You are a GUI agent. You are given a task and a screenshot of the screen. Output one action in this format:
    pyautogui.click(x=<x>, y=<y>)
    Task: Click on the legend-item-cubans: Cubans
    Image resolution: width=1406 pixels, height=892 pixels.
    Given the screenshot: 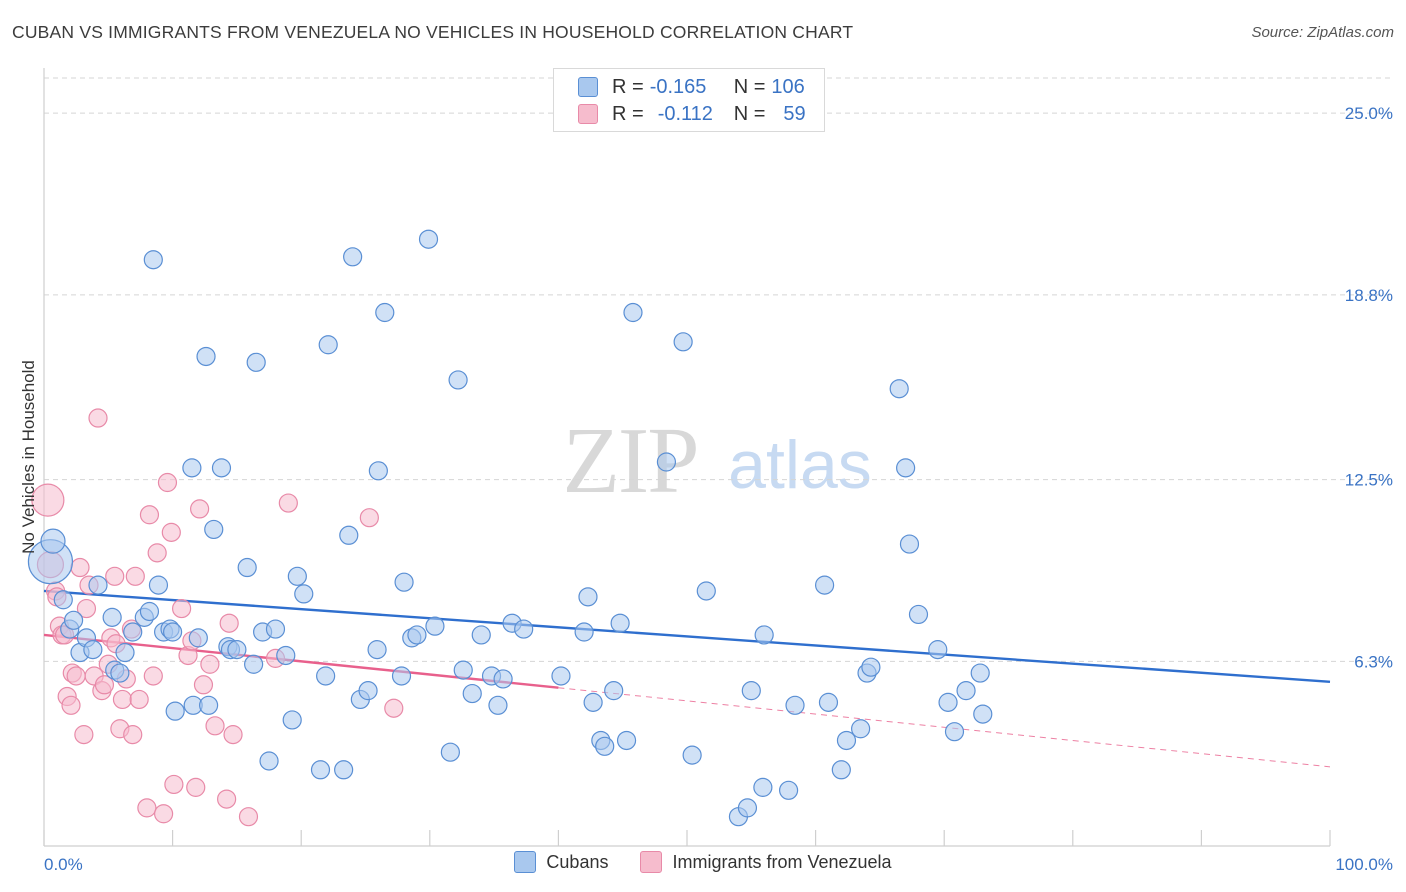 What is the action you would take?
    pyautogui.click(x=561, y=862)
    